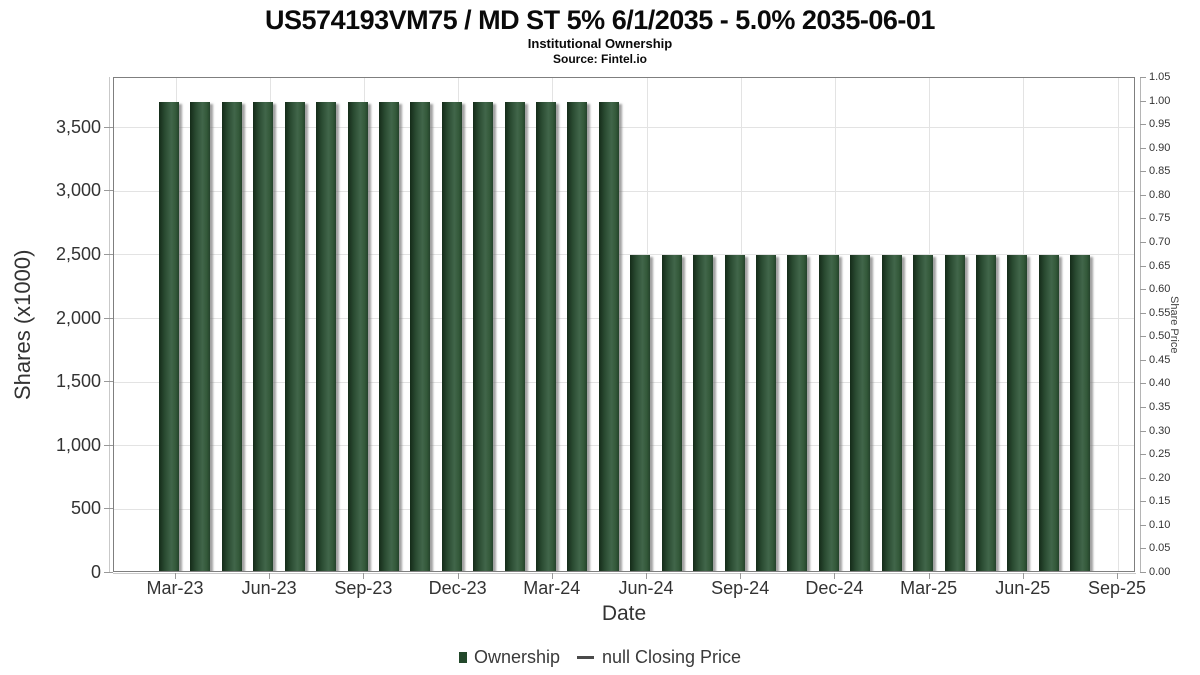 The image size is (1200, 675). What do you see at coordinates (1160, 359) in the screenshot?
I see `y-right-tick-label: 0.45` at bounding box center [1160, 359].